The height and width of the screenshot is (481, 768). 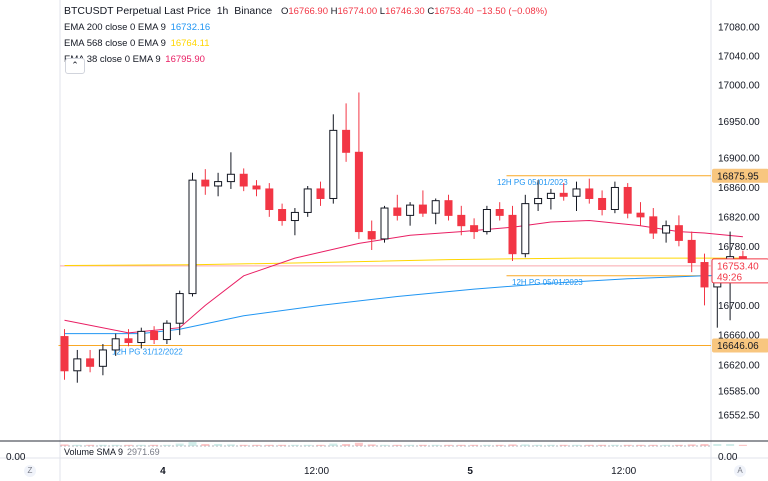 What do you see at coordinates (16, 457) in the screenshot?
I see `left-axis-value: 0.00` at bounding box center [16, 457].